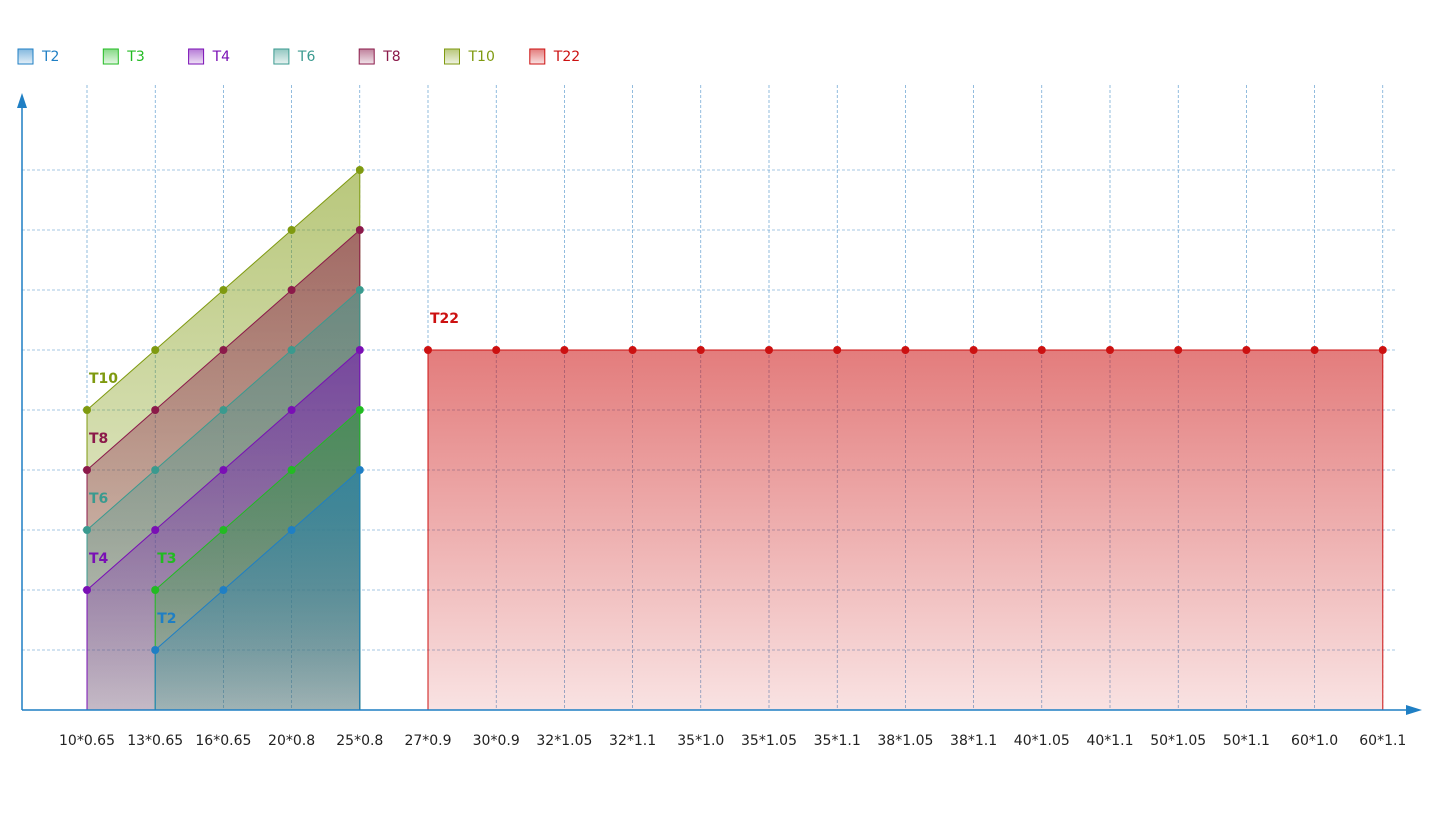 This screenshot has height=813, width=1440. Describe the element at coordinates (1382, 741) in the screenshot. I see `x-tick-label: 60*1.1` at that location.